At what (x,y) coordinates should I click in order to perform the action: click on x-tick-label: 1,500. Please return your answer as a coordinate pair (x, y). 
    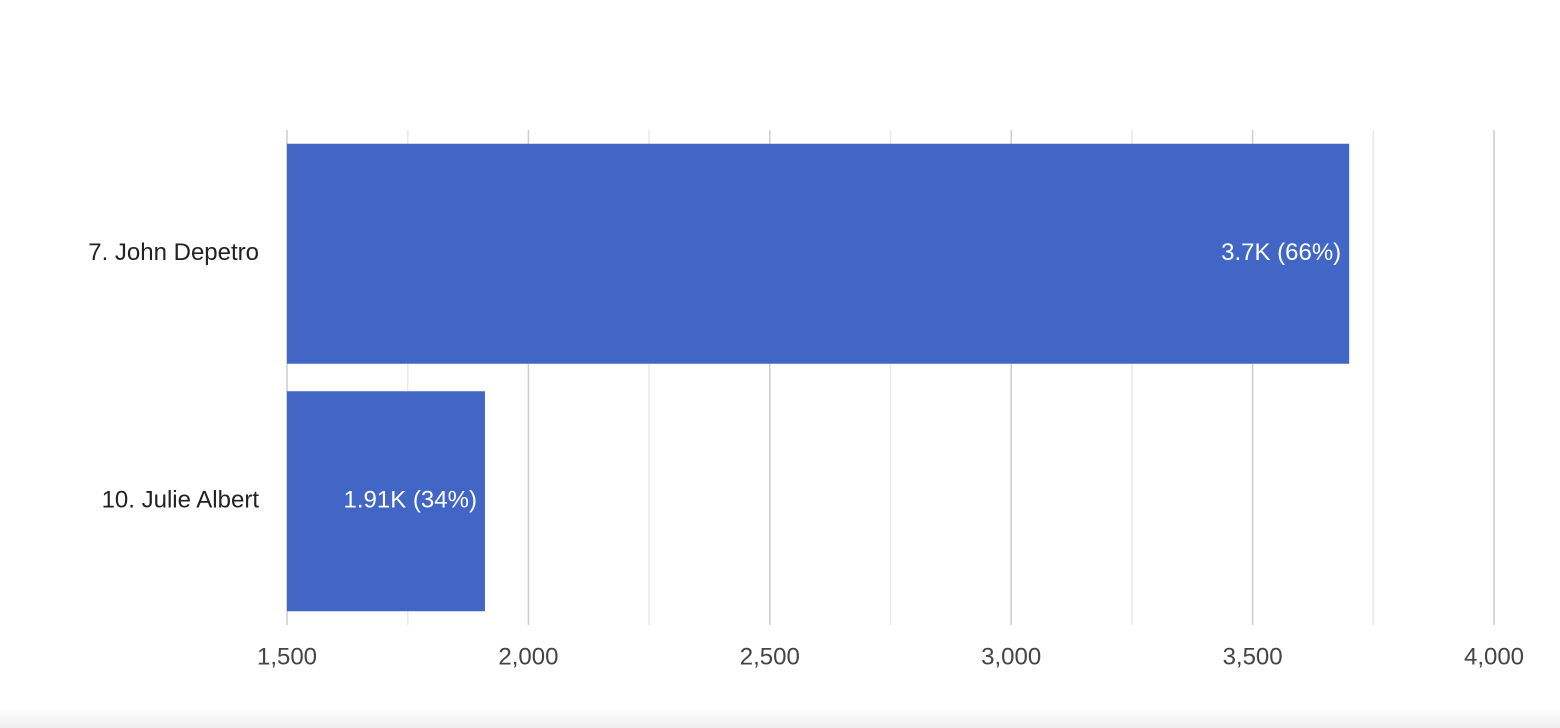
    Looking at the image, I should click on (287, 656).